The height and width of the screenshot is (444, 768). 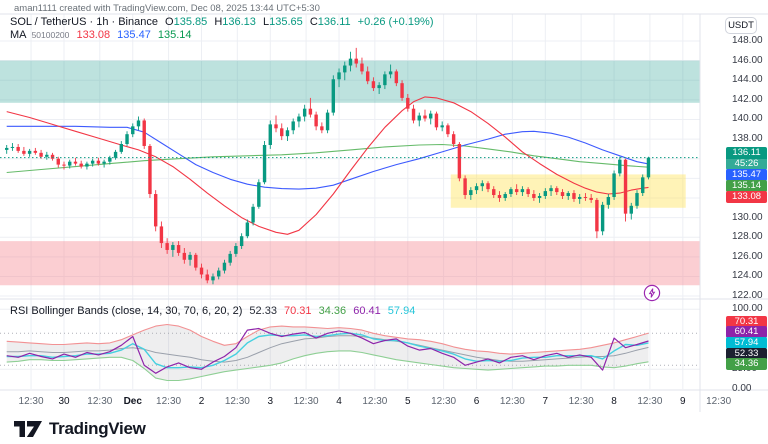 What do you see at coordinates (80, 429) in the screenshot?
I see `tradingview-logo: TradingView` at bounding box center [80, 429].